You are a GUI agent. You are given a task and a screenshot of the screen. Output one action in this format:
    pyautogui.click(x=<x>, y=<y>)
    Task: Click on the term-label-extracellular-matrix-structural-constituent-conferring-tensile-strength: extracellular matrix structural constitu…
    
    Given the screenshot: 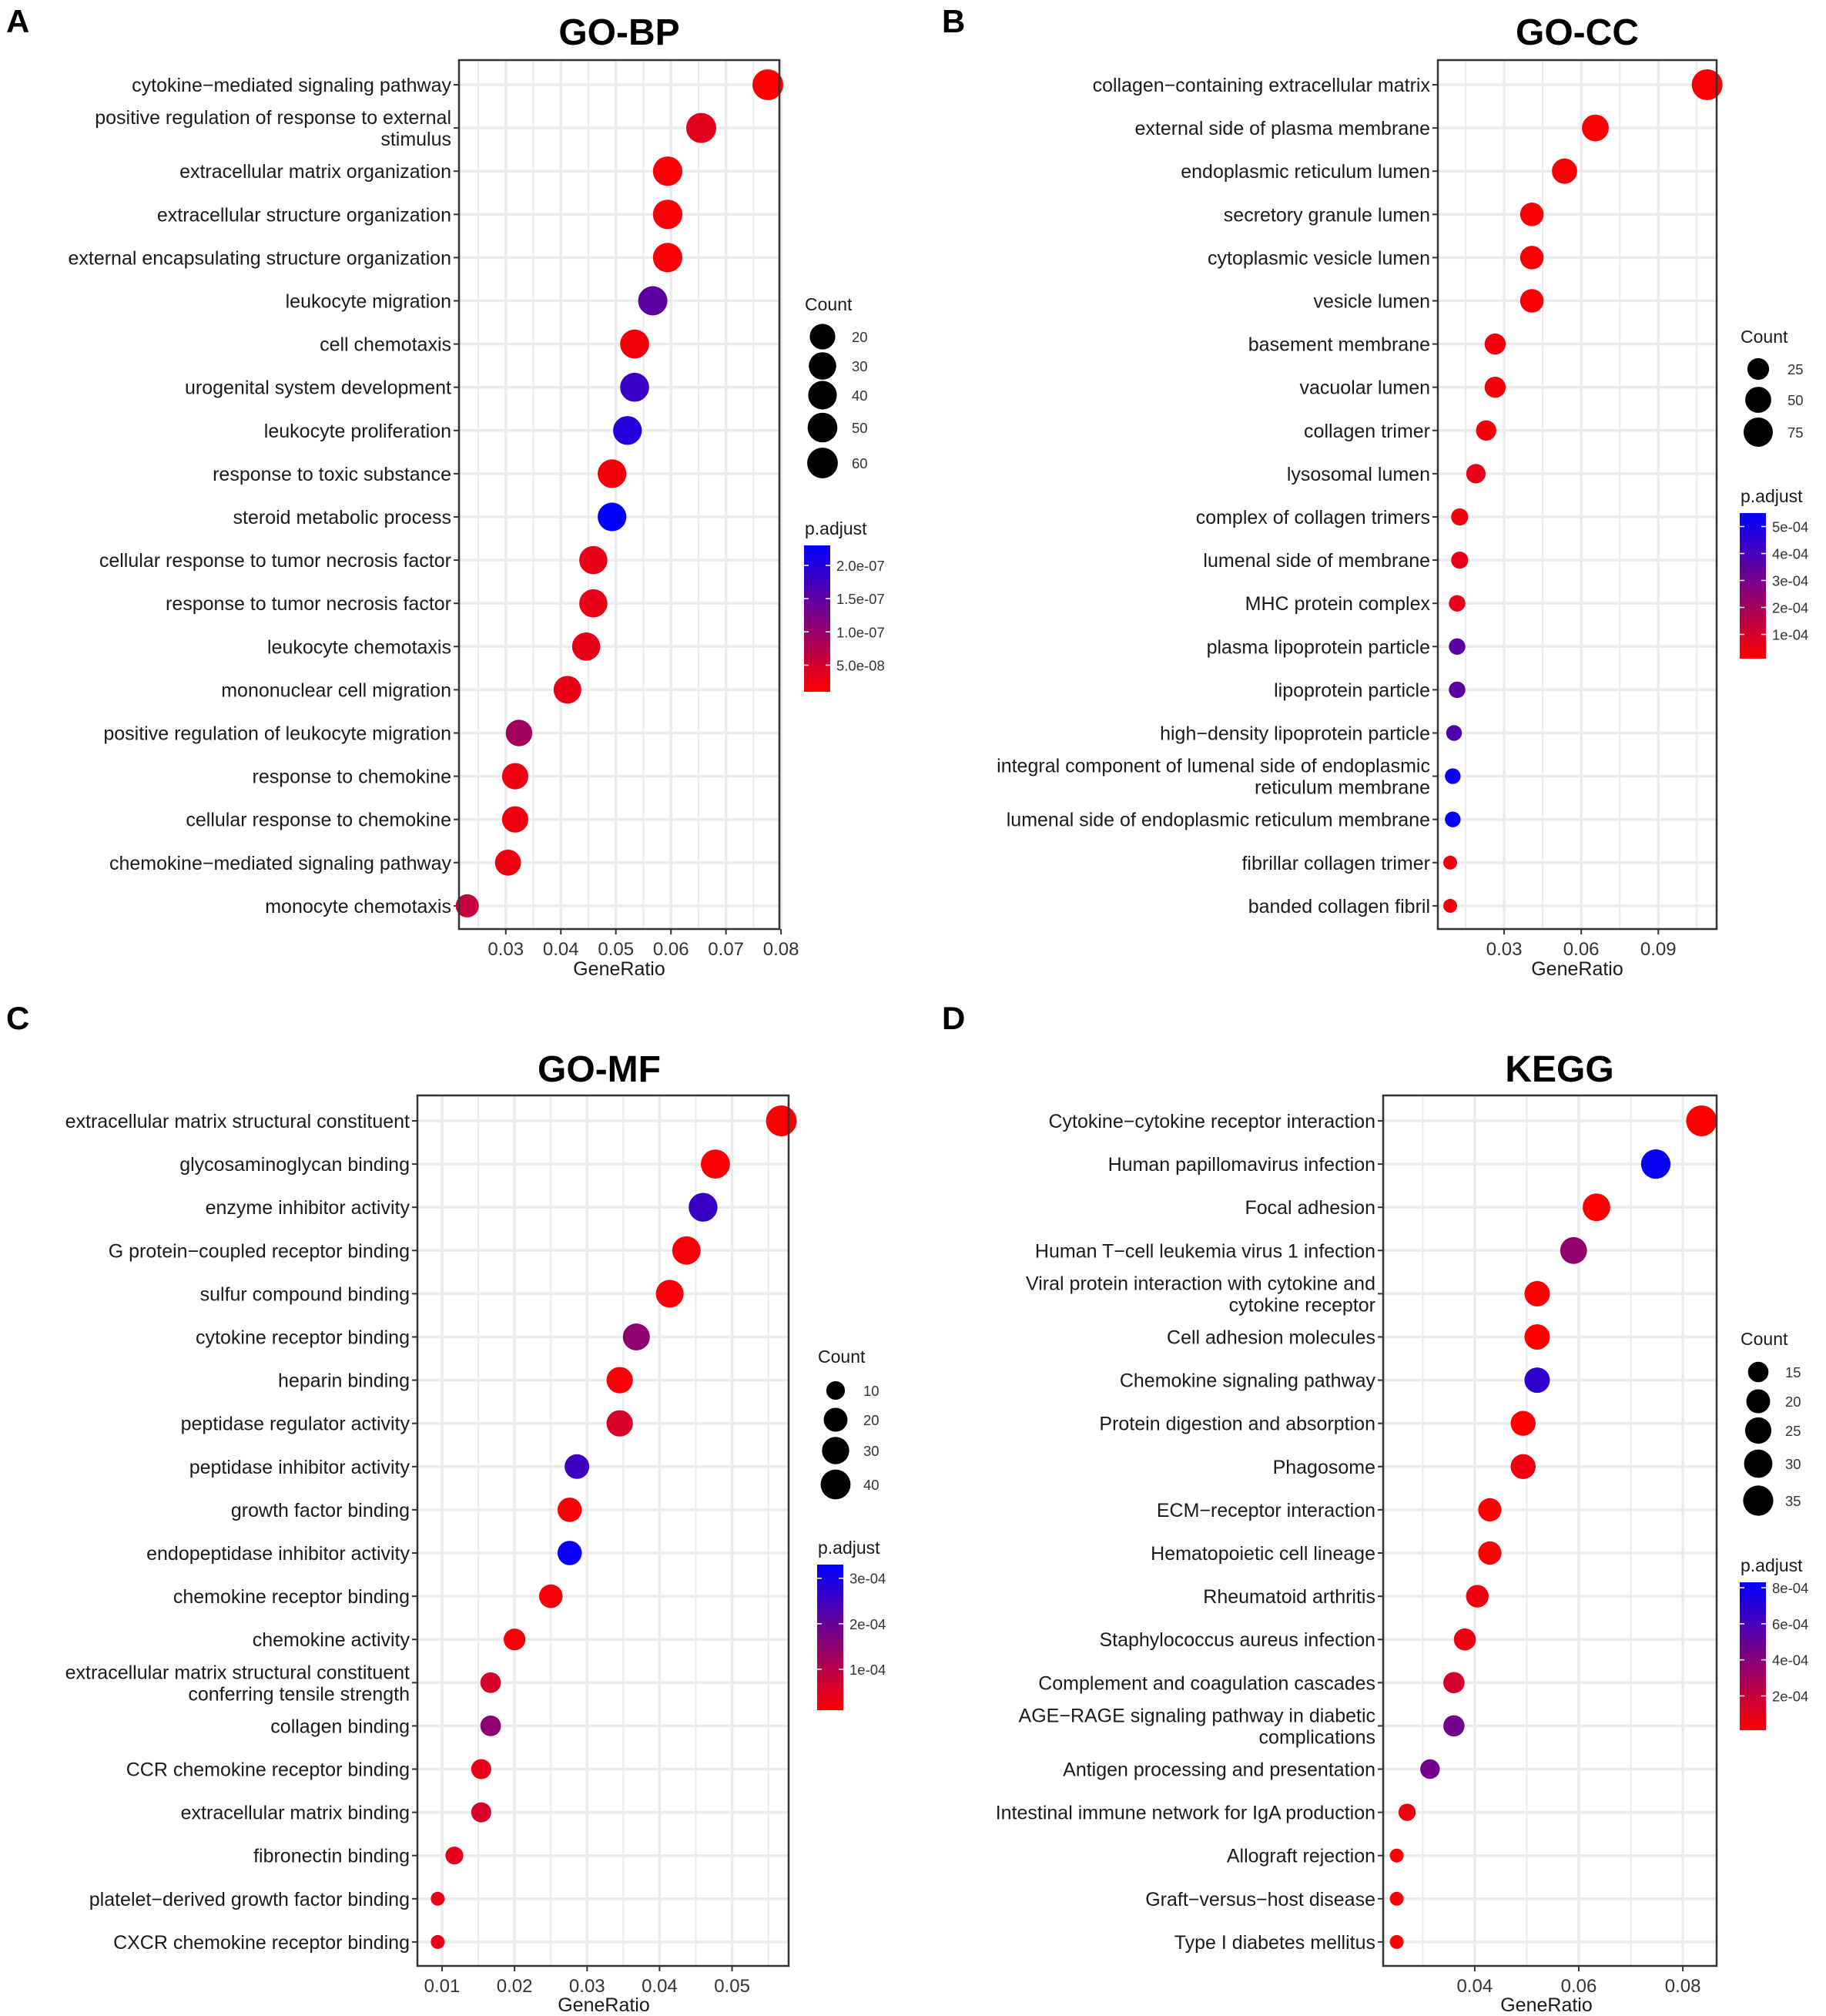 What is the action you would take?
    pyautogui.click(x=237, y=1683)
    